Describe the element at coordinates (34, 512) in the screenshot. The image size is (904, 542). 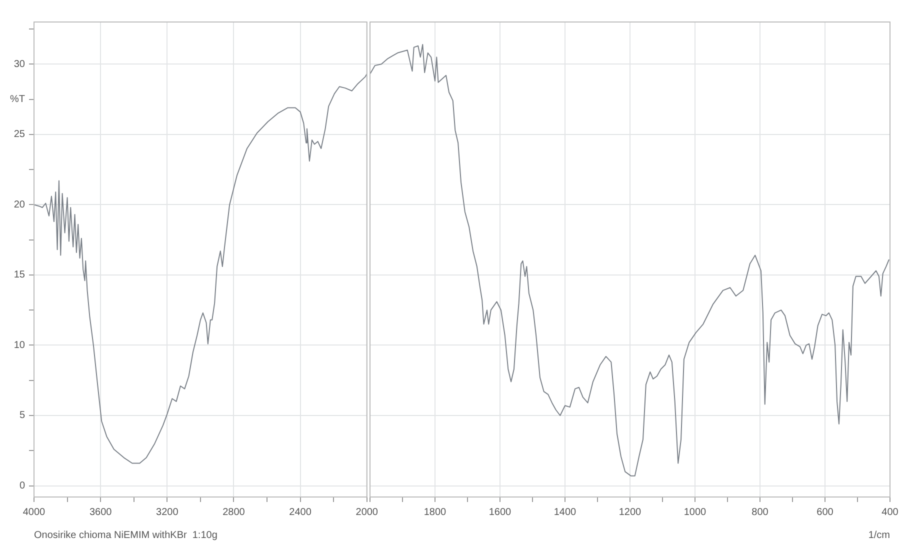
I see `x-tick-label: 4000` at that location.